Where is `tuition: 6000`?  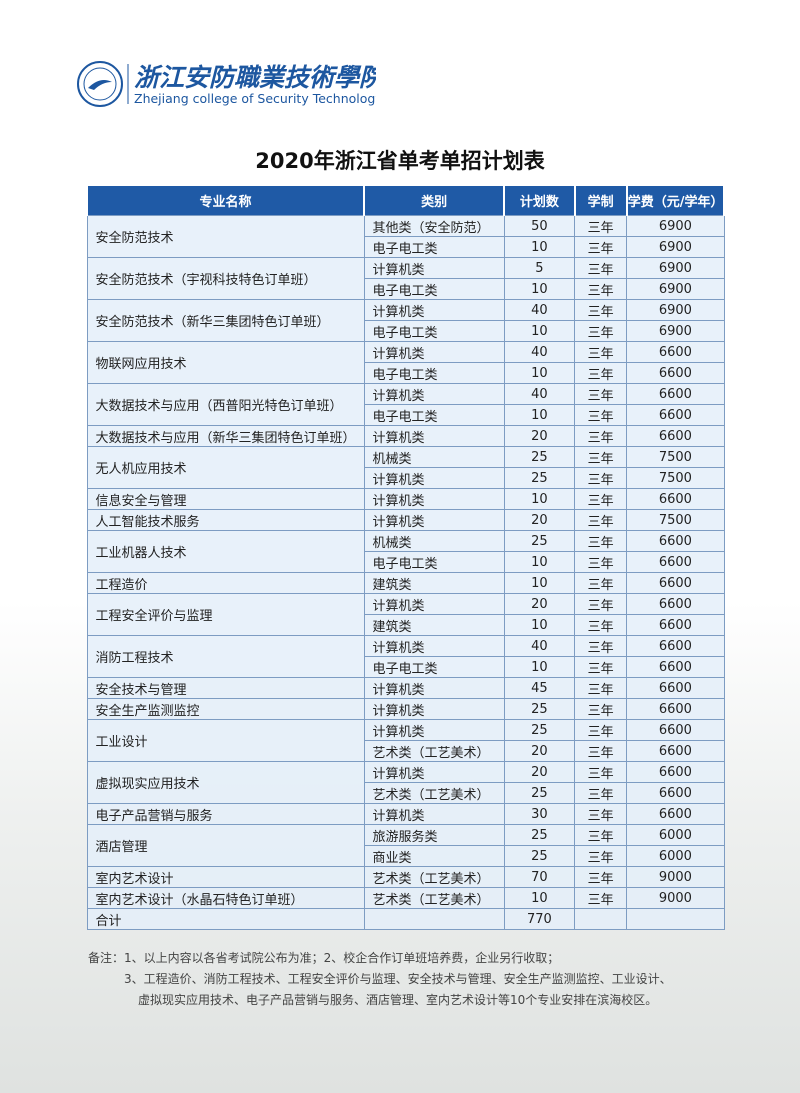 tuition: 6000 is located at coordinates (675, 835).